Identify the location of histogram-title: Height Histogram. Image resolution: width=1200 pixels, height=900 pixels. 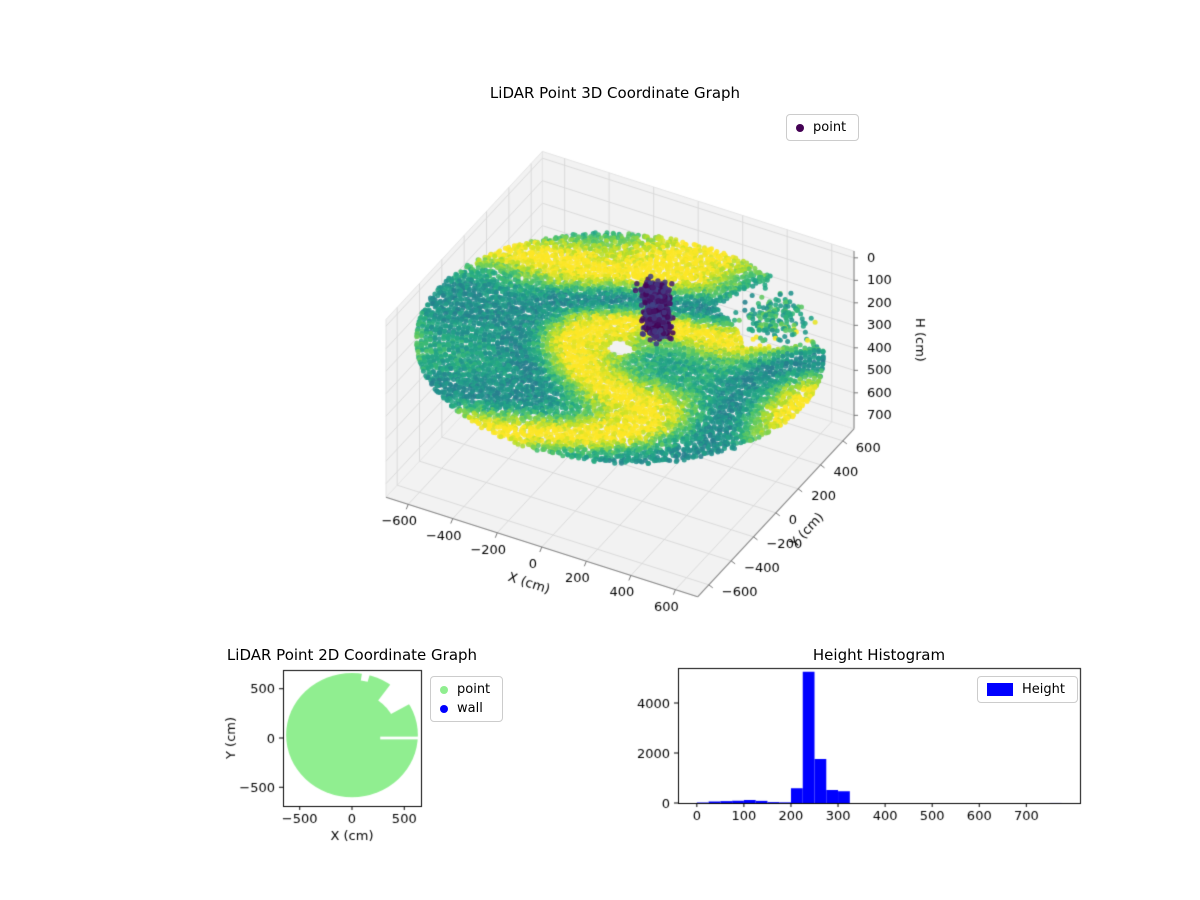
(879, 655).